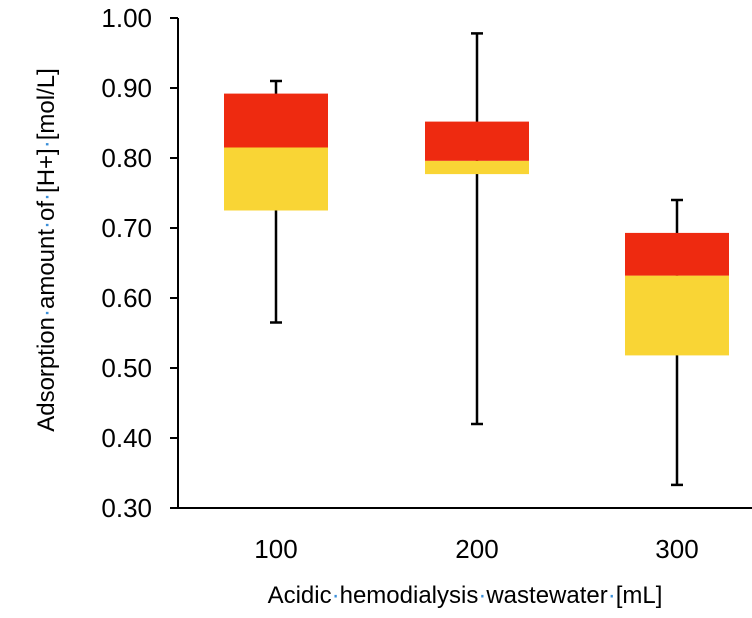  Describe the element at coordinates (126, 18) in the screenshot. I see `y-tick-label: 1.00` at that location.